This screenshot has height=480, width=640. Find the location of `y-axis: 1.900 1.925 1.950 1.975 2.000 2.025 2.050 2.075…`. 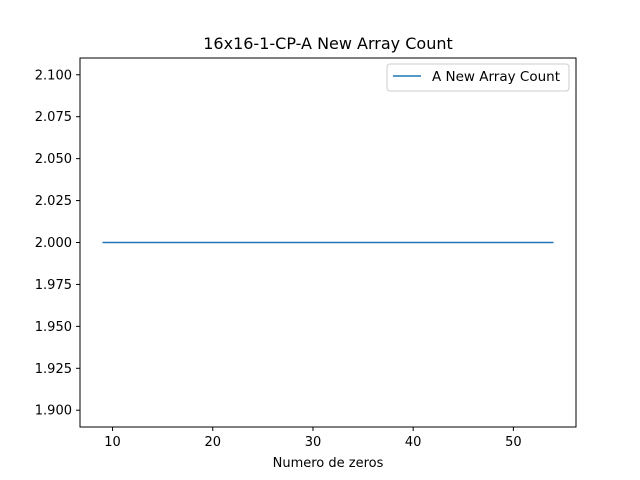

y-axis: 1.900 1.925 1.950 1.975 2.000 2.025 2.050 2.075… is located at coordinates (57, 243).